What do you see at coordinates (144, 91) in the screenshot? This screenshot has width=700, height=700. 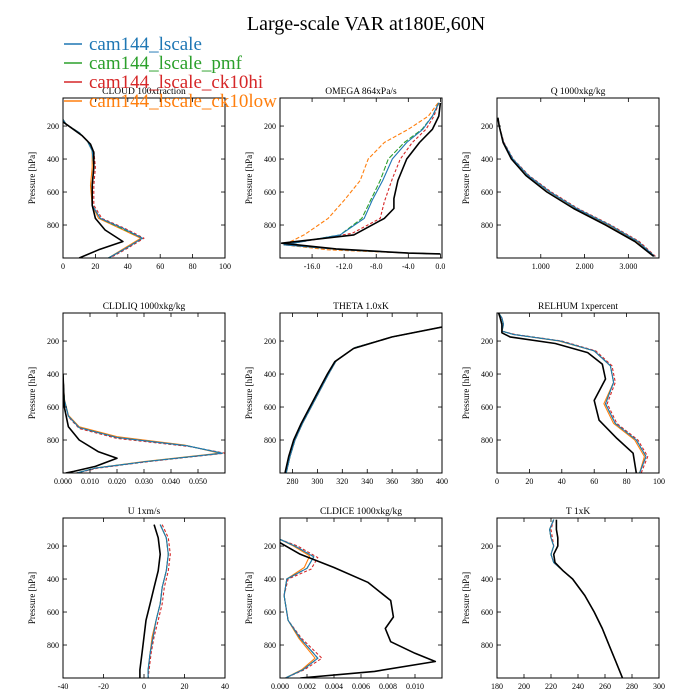 I see `panel-title: CLOUD 100xfraction` at bounding box center [144, 91].